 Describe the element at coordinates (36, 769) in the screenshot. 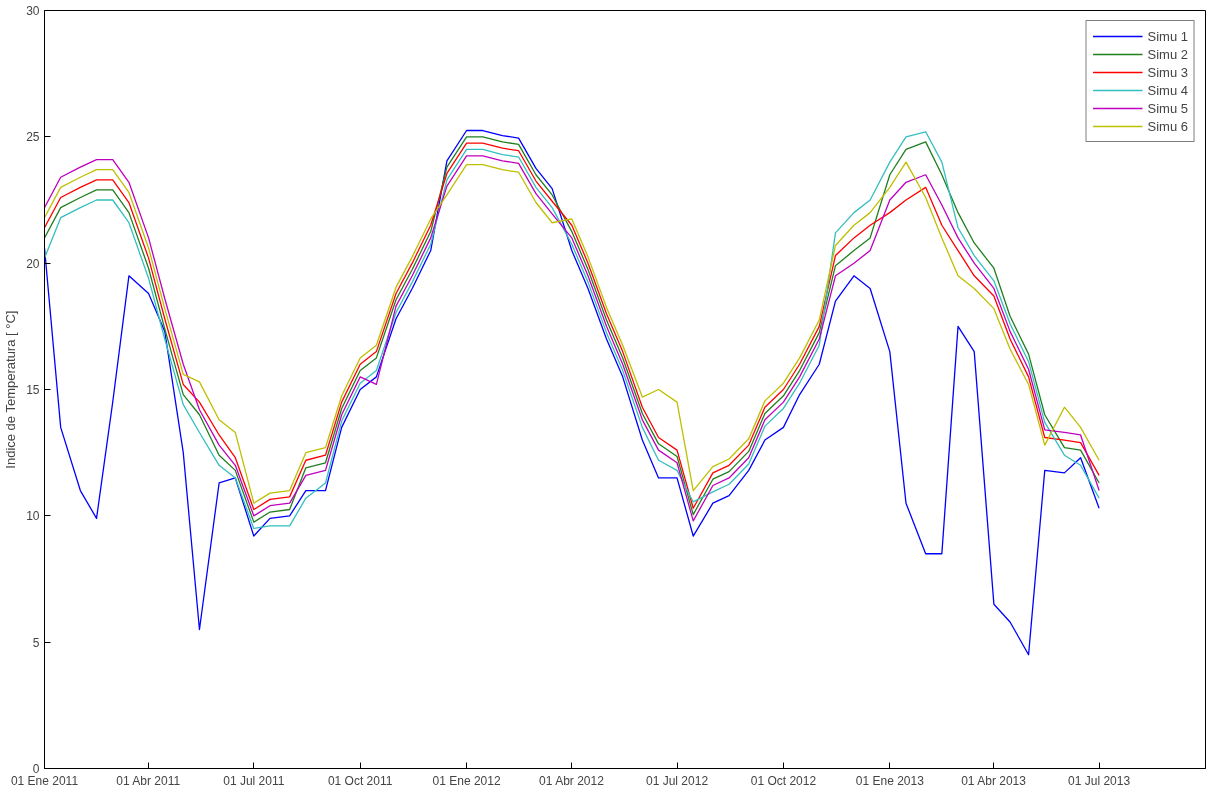

I see `y-tick-label: 0` at that location.